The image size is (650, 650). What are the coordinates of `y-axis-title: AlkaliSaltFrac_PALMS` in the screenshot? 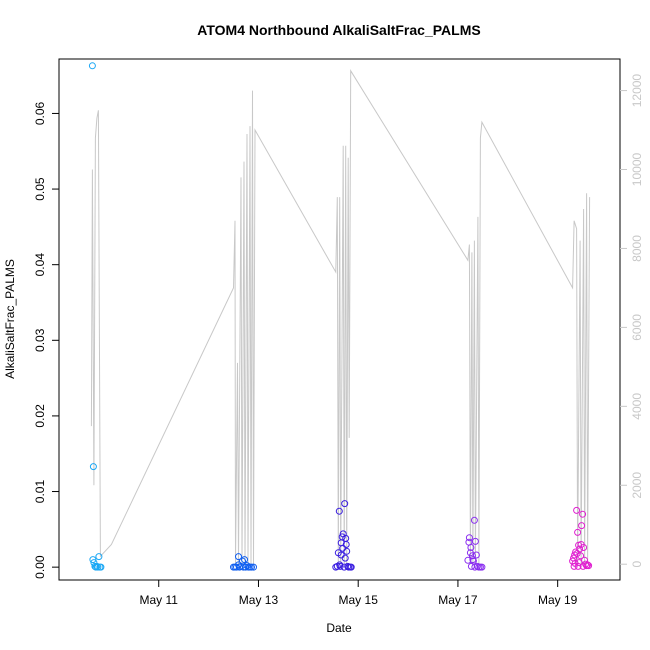 It's located at (10, 319).